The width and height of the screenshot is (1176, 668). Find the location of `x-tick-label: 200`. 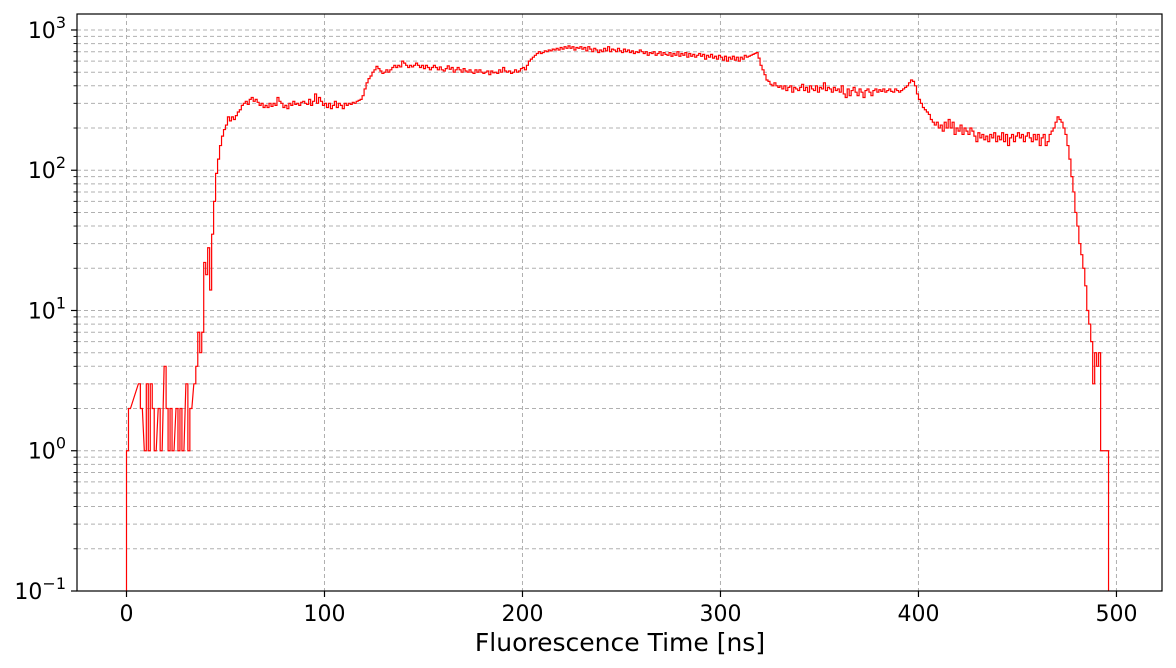

x-tick-label: 200 is located at coordinates (522, 614).